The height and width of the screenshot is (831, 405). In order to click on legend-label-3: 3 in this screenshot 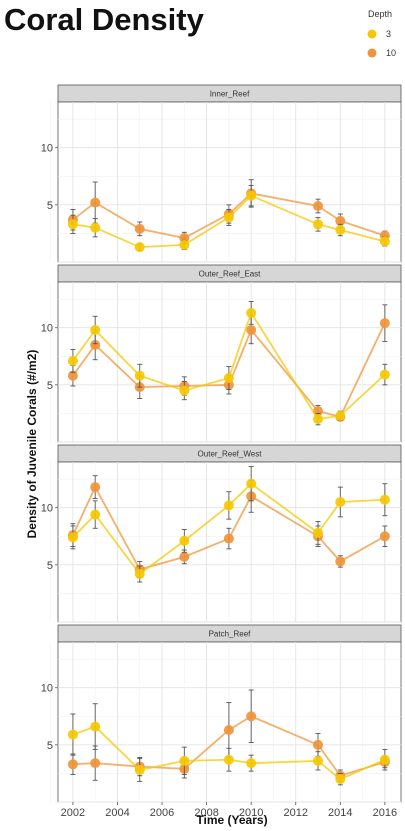, I will do `click(388, 34)`.